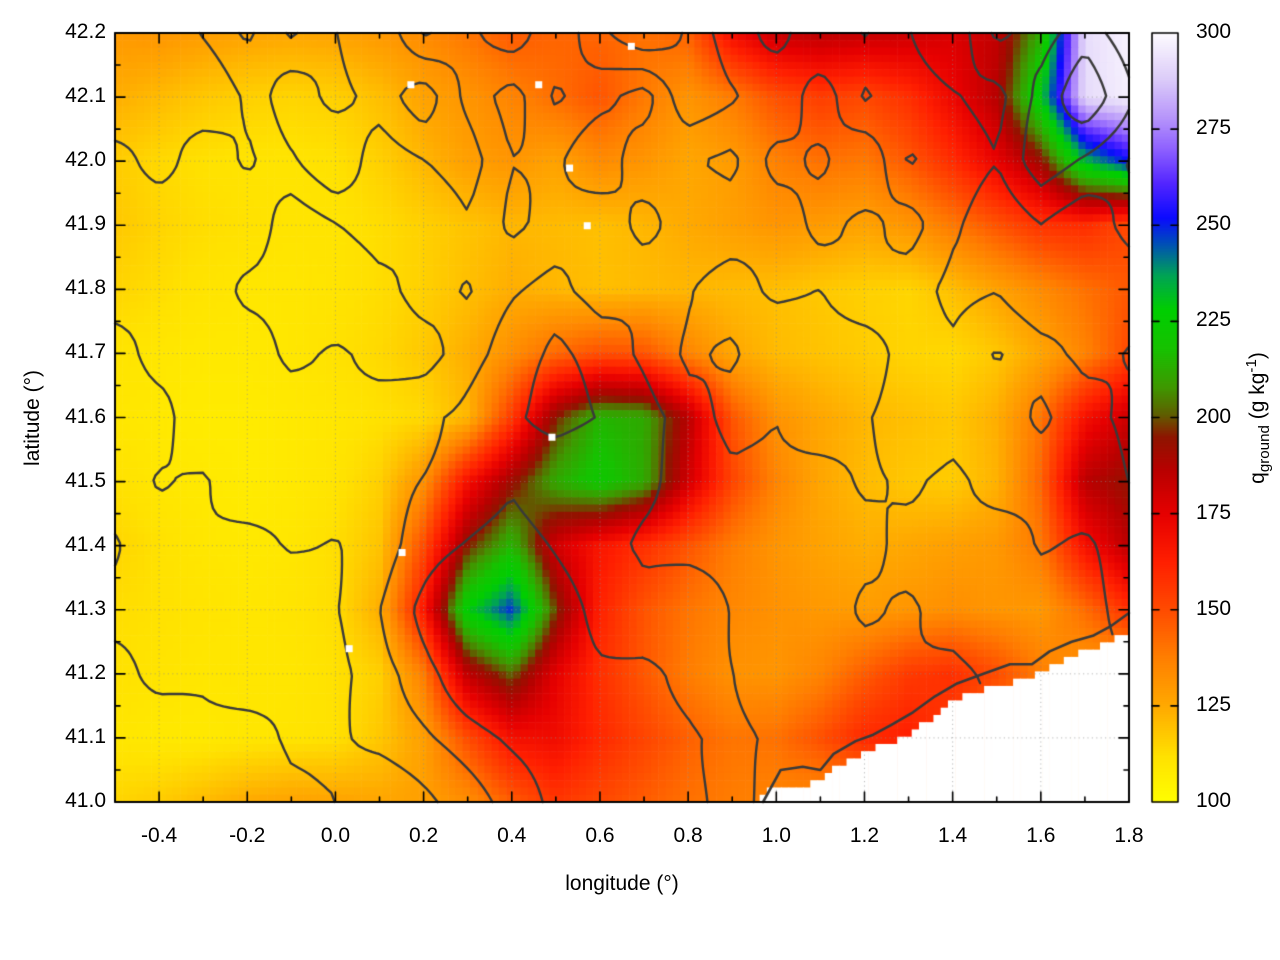  Describe the element at coordinates (1214, 800) in the screenshot. I see `colorbar-tick-label: 100` at that location.